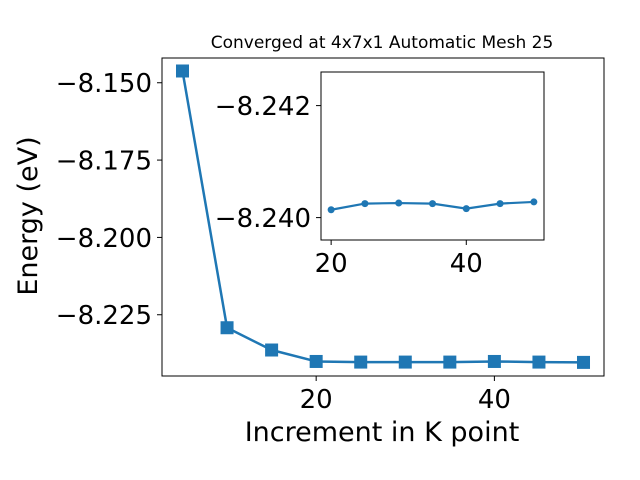 Image resolution: width=640 pixels, height=480 pixels. I want to click on inset-x-tick-label: 20, so click(331, 264).